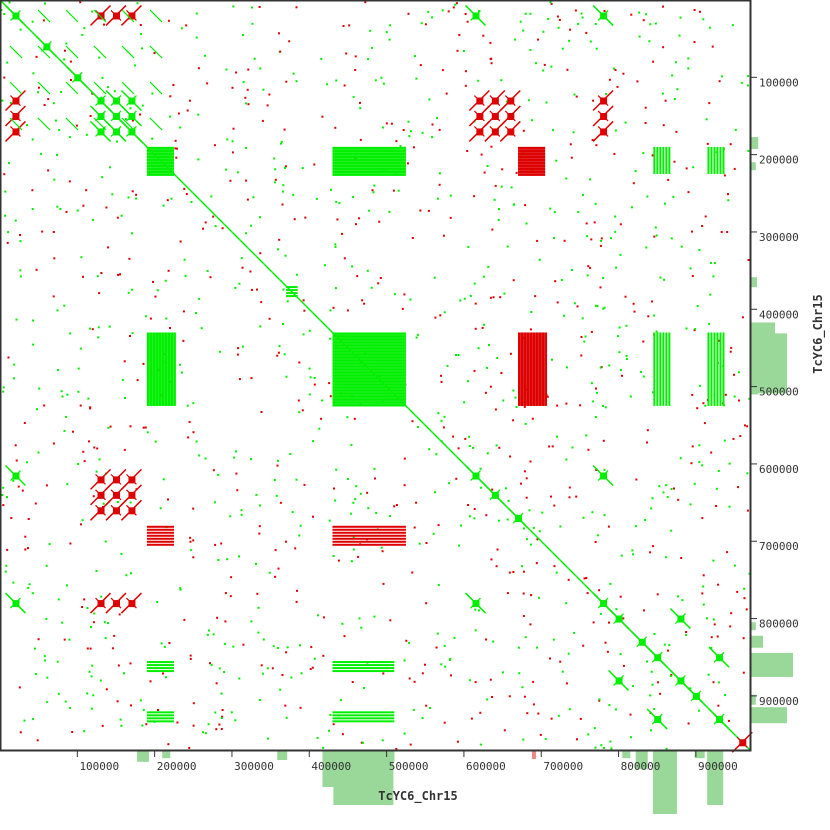 The width and height of the screenshot is (830, 830). Describe the element at coordinates (716, 160) in the screenshot. I see `repeat-block-forward` at that location.